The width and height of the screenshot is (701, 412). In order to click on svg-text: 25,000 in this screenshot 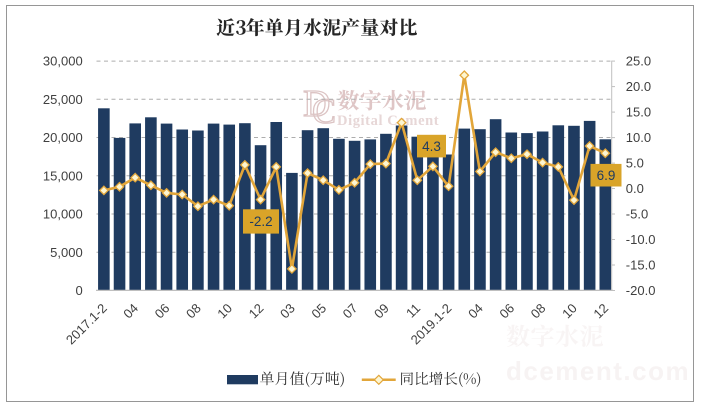, I will do `click(63, 99)`.